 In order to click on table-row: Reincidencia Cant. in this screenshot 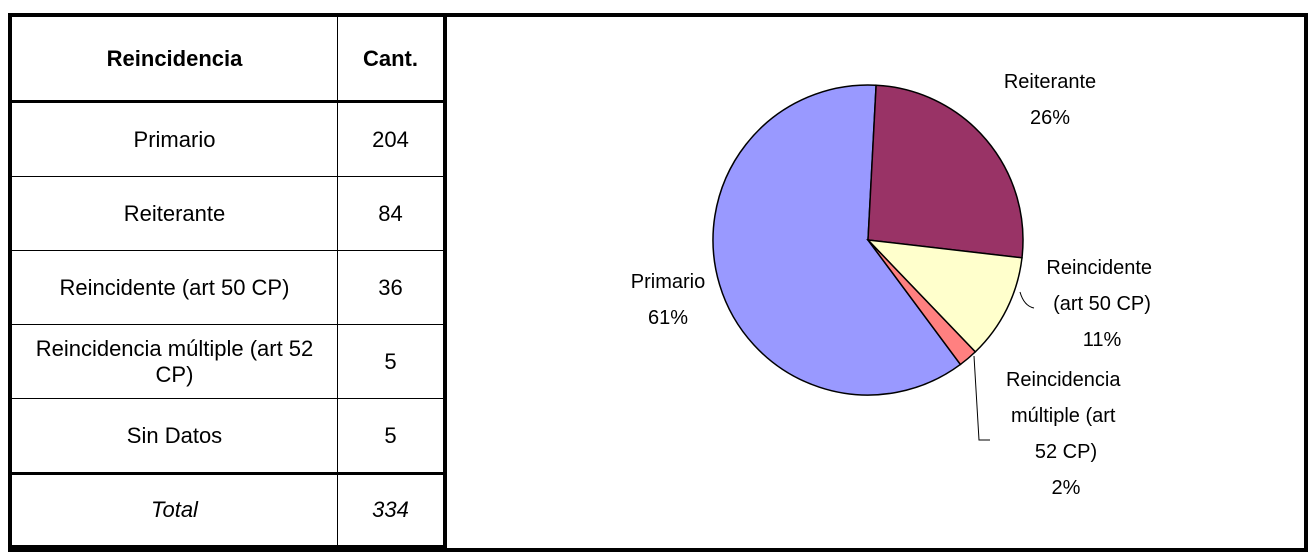, I will do `click(227, 58)`.